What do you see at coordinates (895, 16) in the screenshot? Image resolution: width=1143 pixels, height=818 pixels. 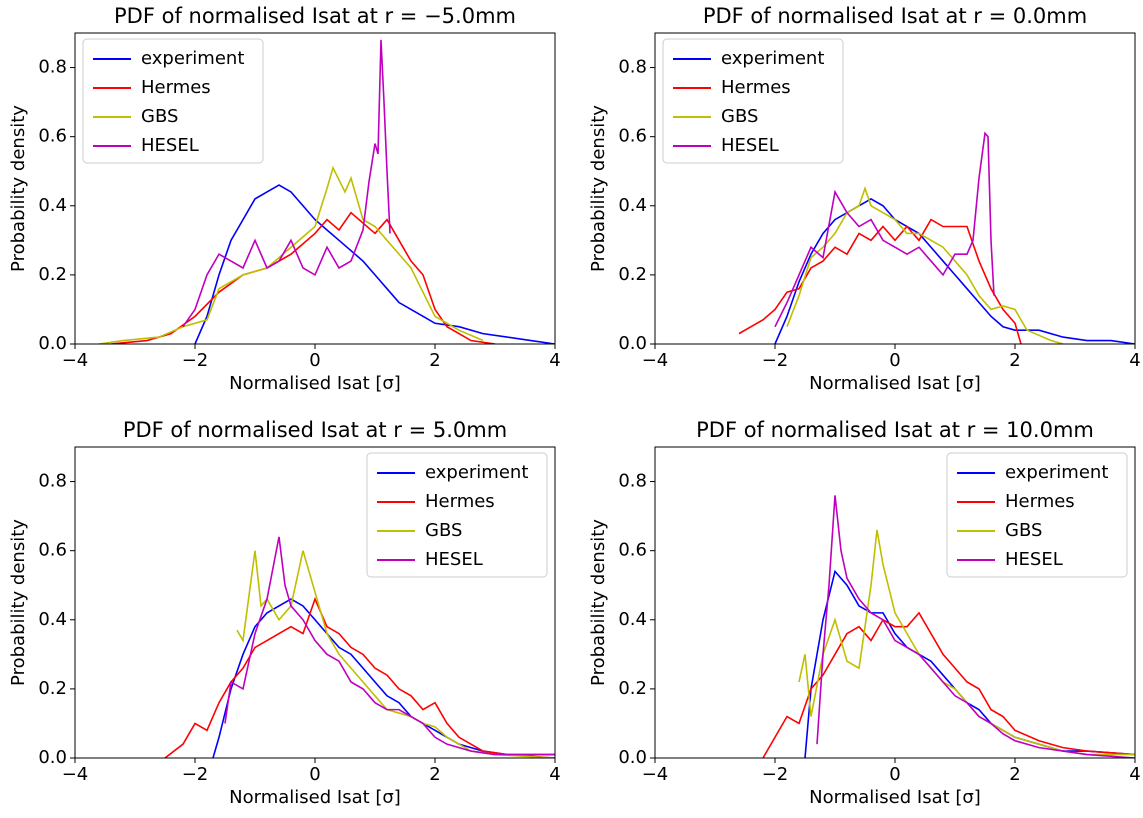 I see `chart-title: PDF of normalised Isat at r = 0.0mm` at bounding box center [895, 16].